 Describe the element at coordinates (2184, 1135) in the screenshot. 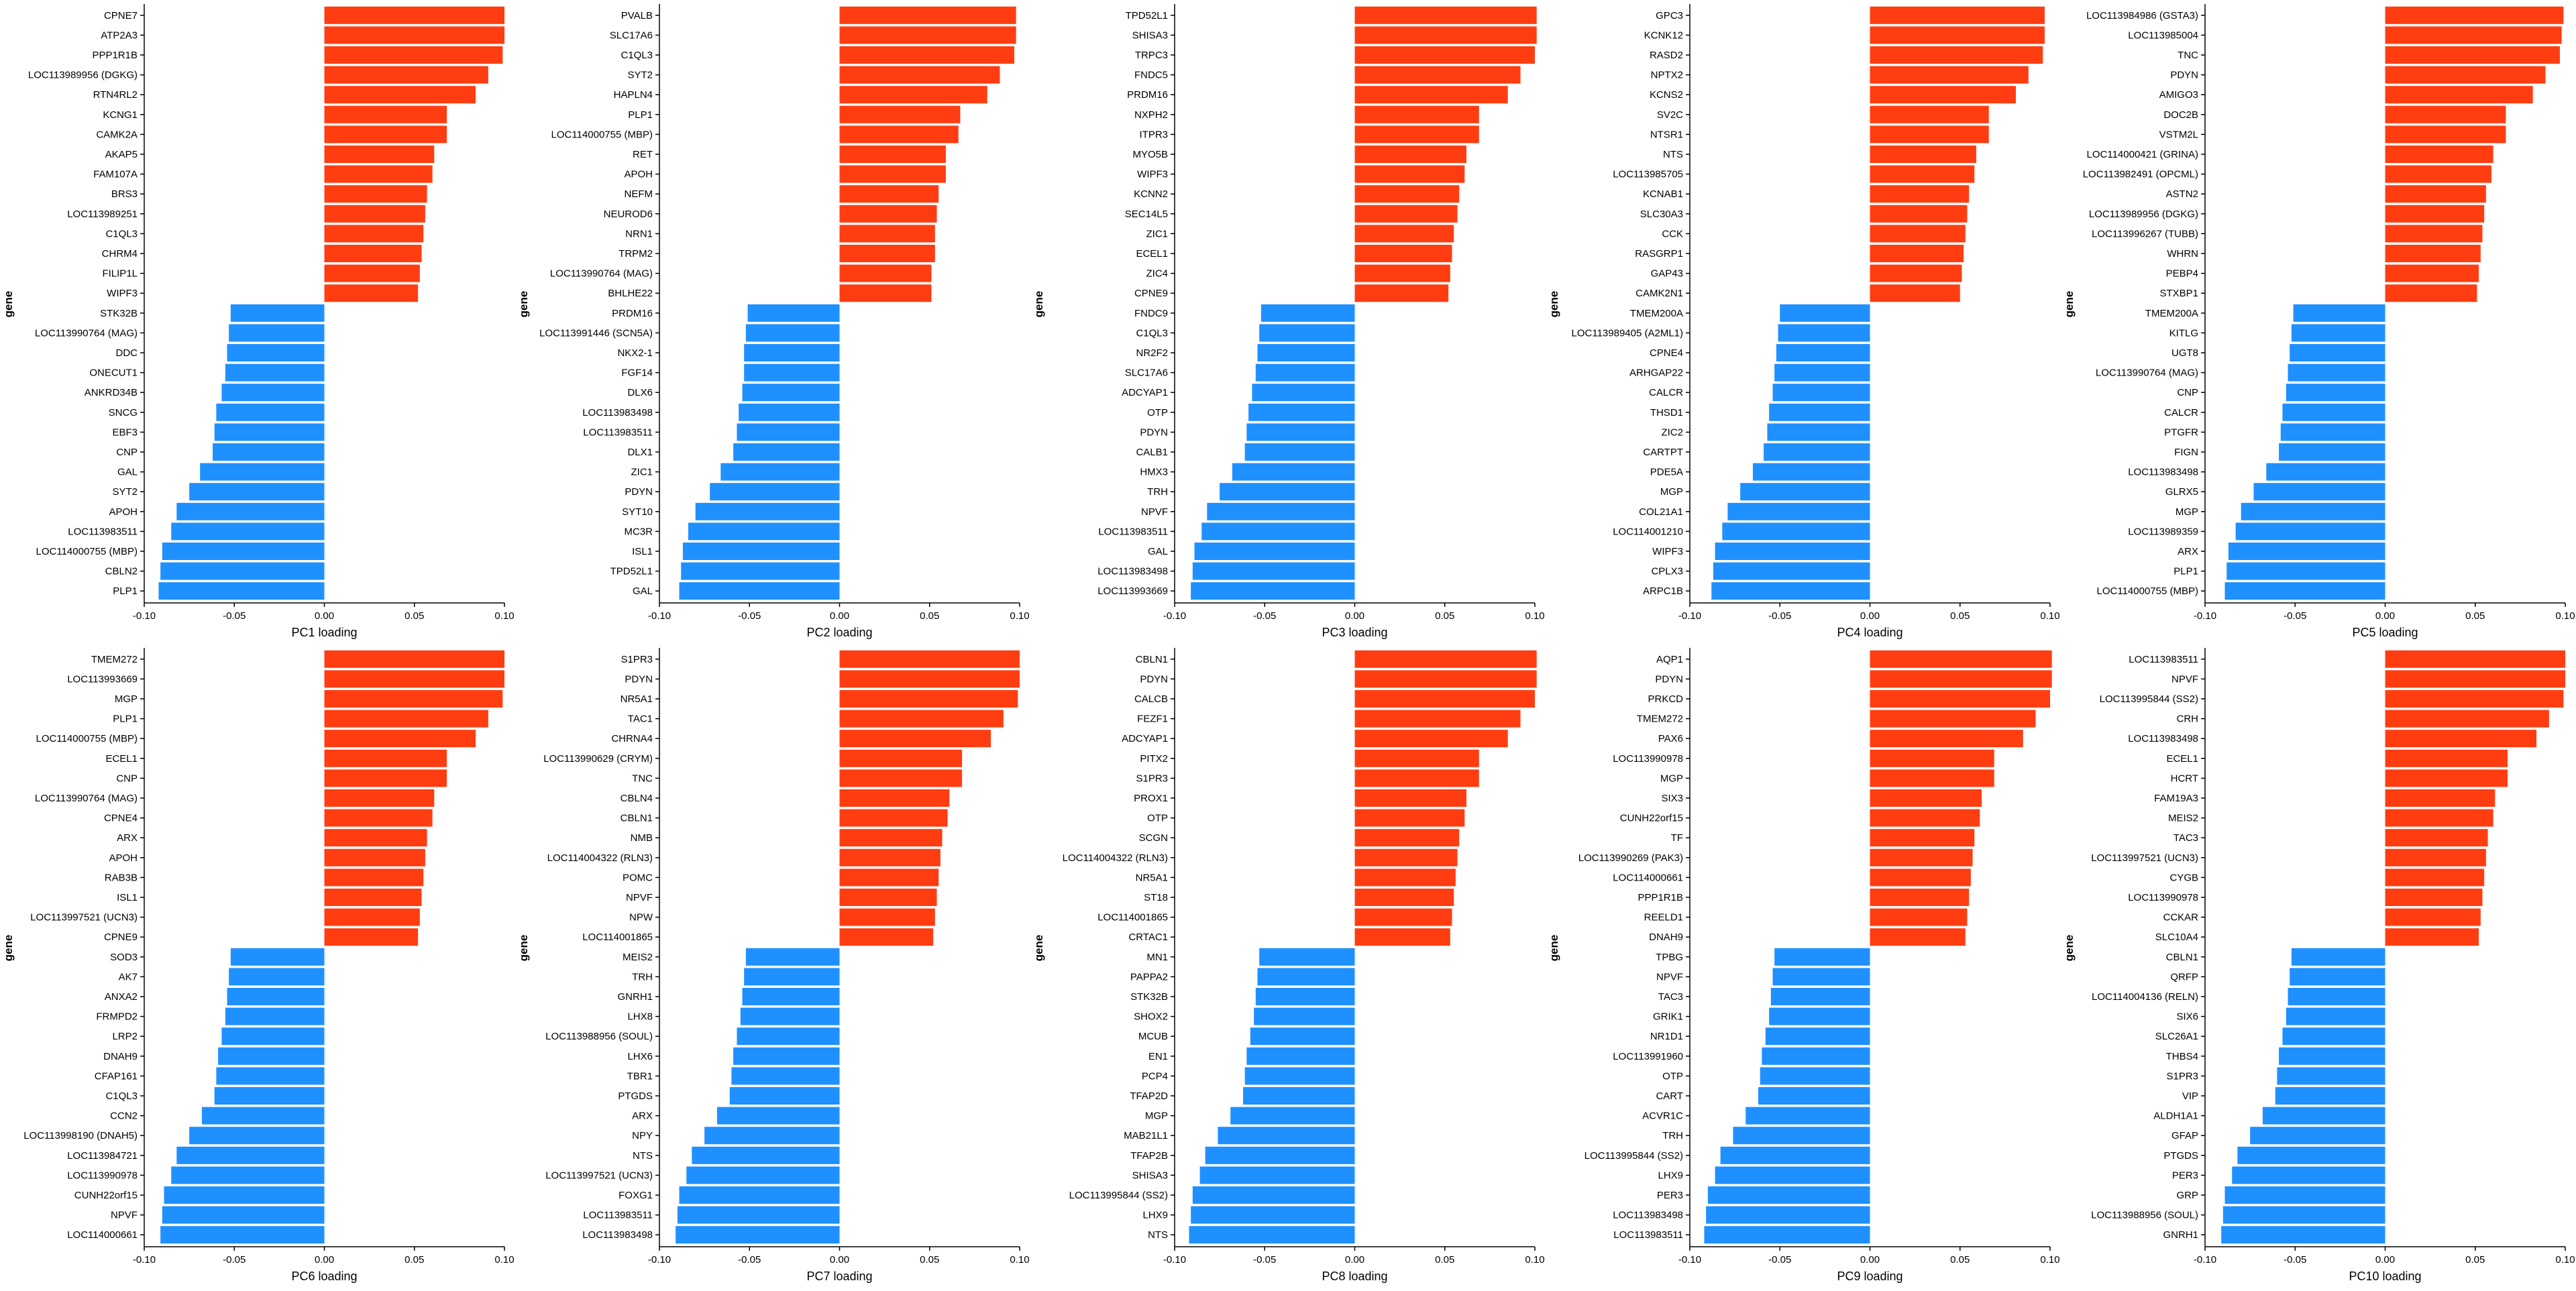

I see `gene-label: GFAP` at that location.